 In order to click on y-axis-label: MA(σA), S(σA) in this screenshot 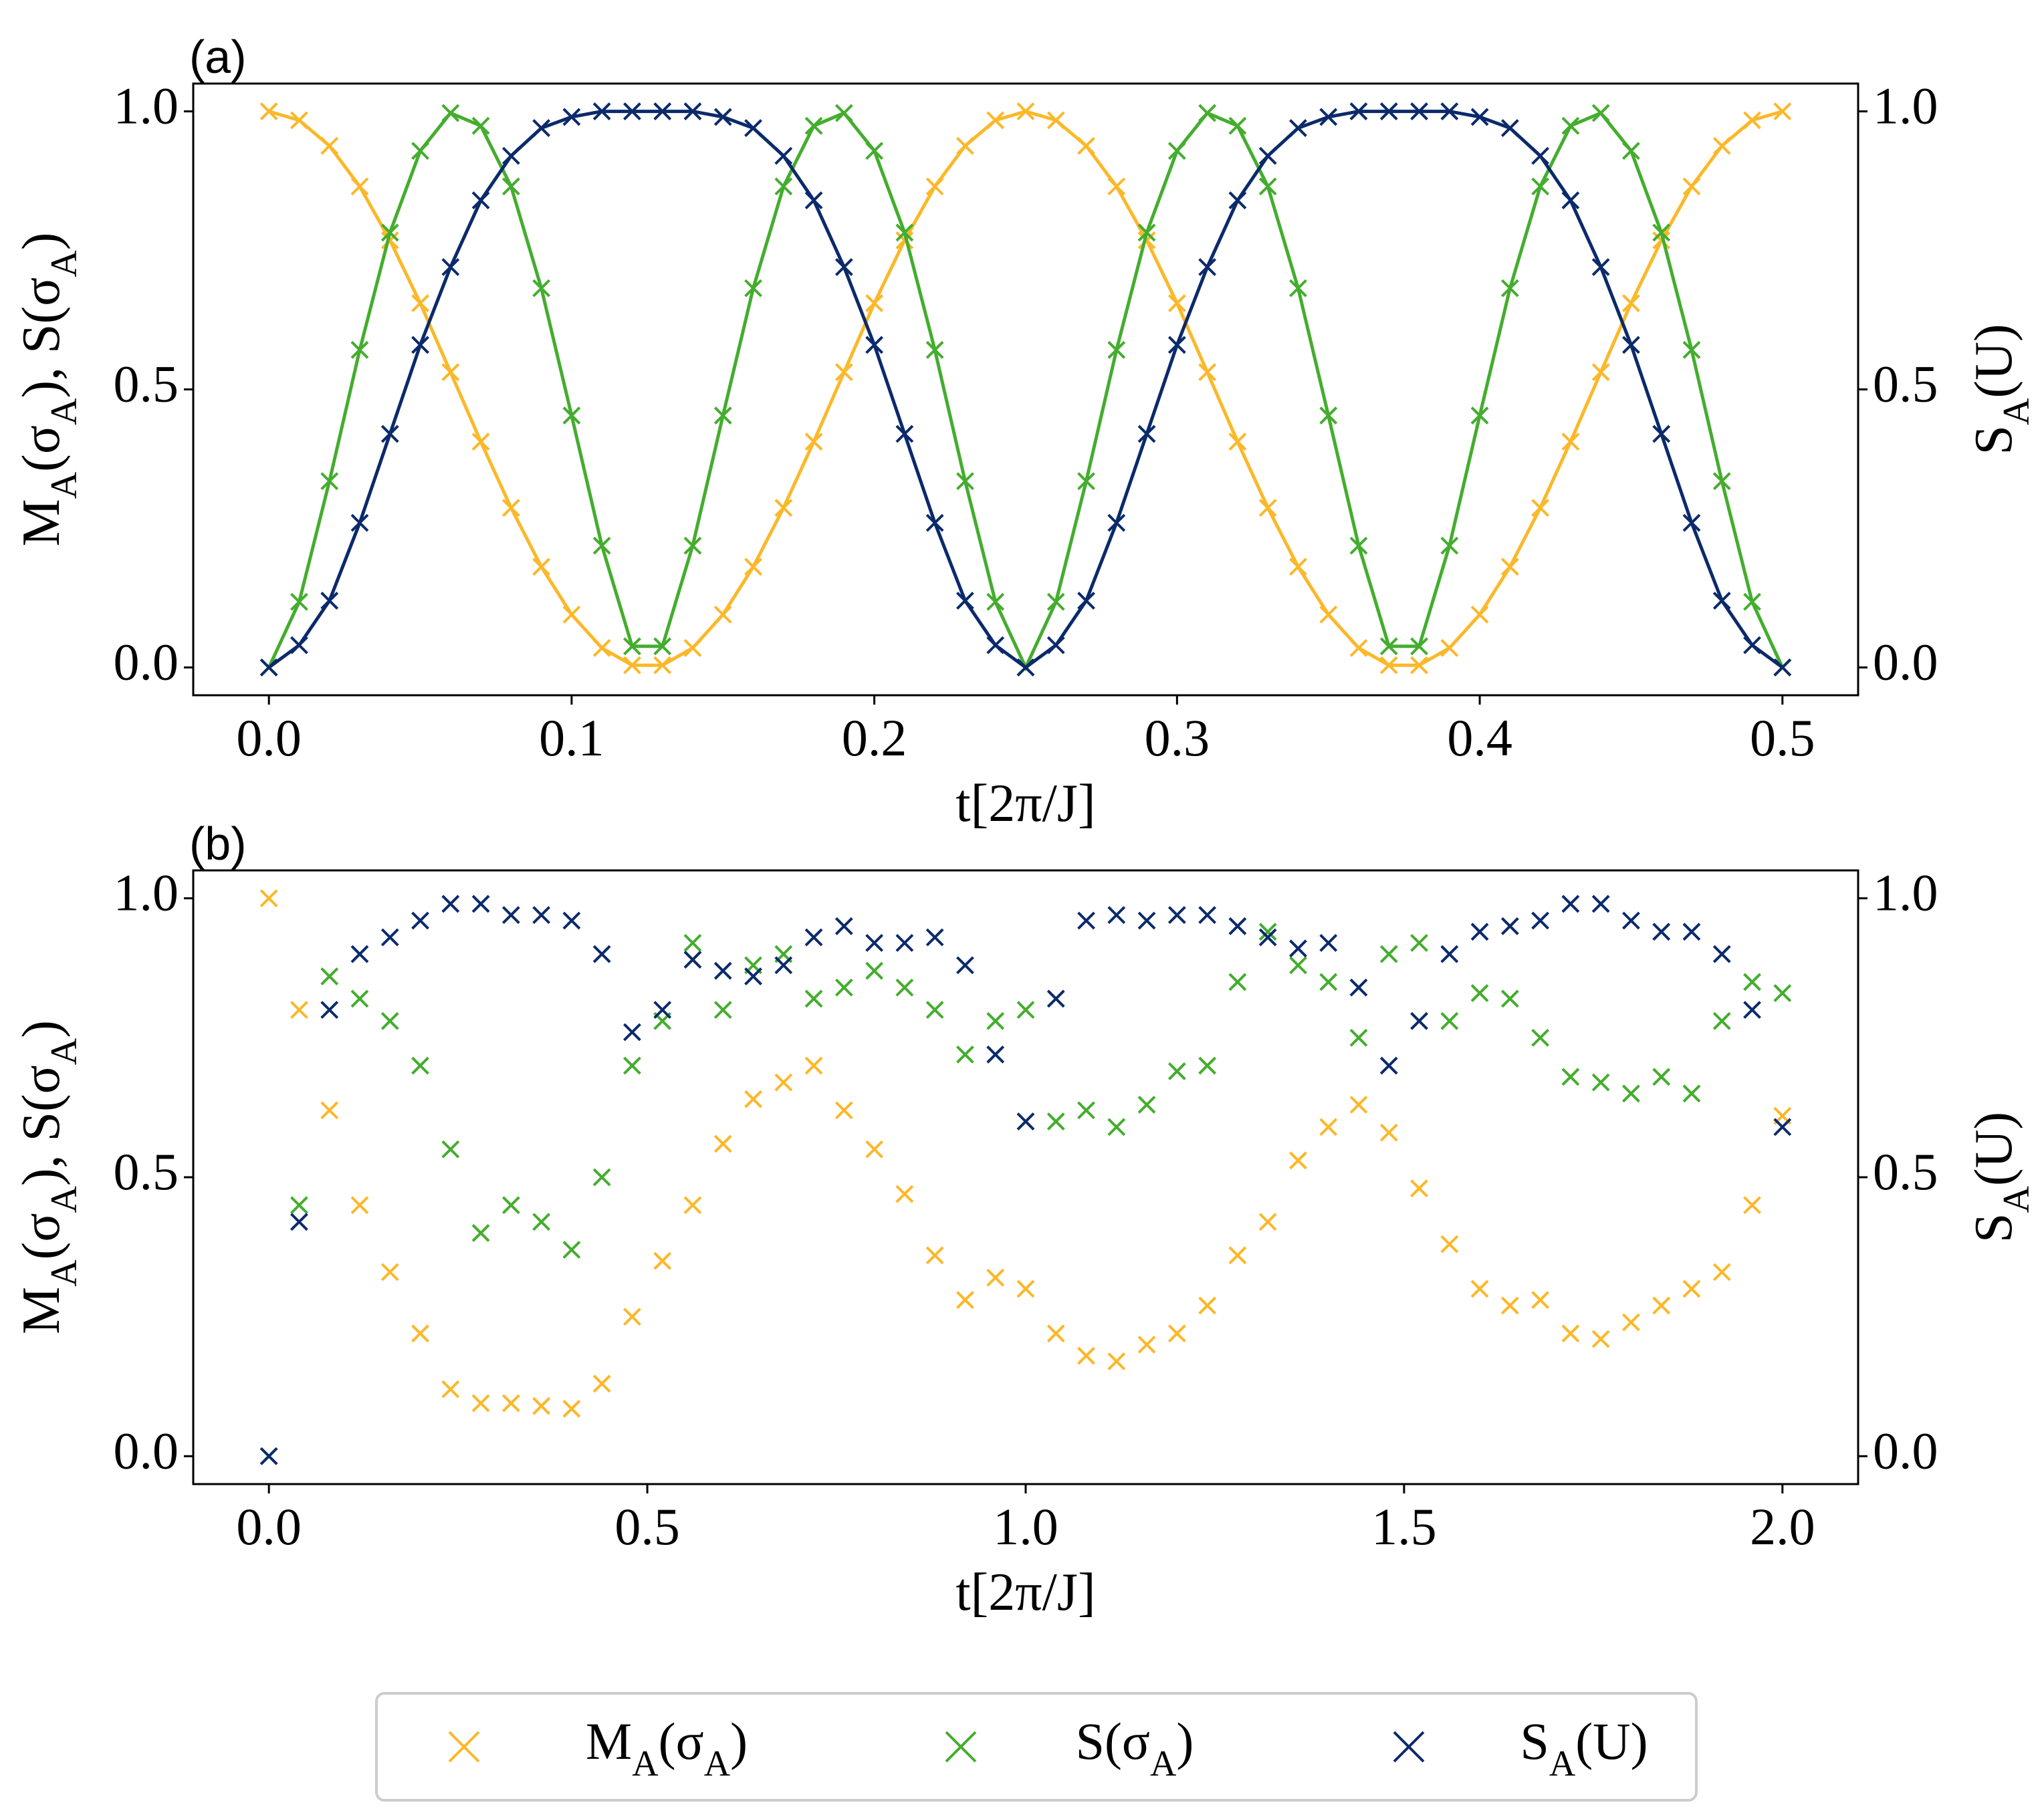, I will do `click(48, 390)`.